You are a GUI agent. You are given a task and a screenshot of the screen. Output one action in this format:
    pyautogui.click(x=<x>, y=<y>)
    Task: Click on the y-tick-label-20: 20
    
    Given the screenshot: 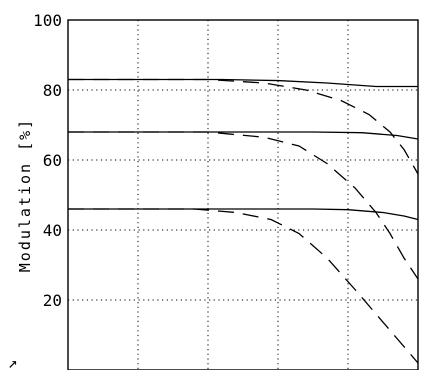 What is the action you would take?
    pyautogui.click(x=52, y=300)
    